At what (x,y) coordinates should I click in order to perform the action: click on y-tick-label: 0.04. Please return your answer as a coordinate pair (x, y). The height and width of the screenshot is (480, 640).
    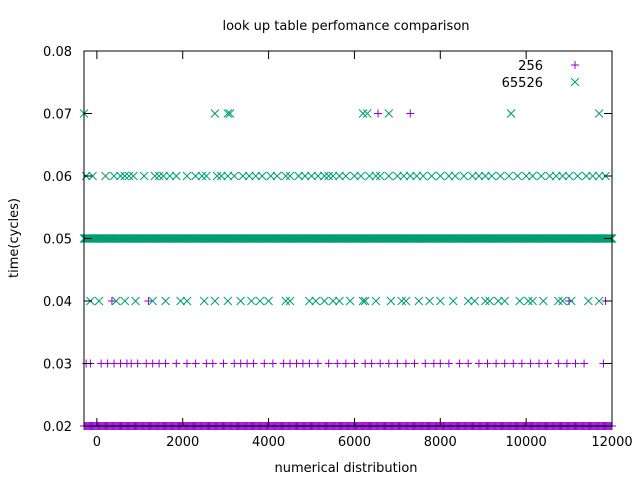
    Looking at the image, I should click on (57, 302).